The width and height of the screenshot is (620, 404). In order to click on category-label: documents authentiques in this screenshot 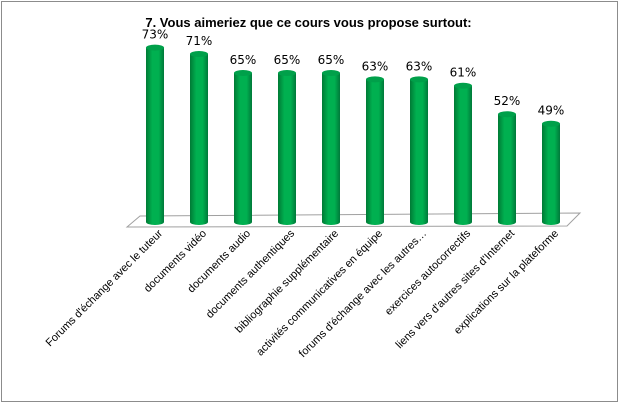, I will do `click(251, 274)`.